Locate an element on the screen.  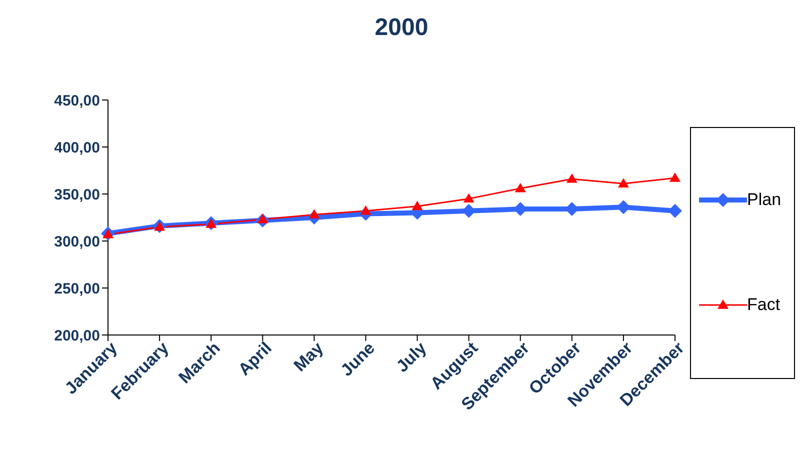
y-tick-label: 250,00 is located at coordinates (77, 289).